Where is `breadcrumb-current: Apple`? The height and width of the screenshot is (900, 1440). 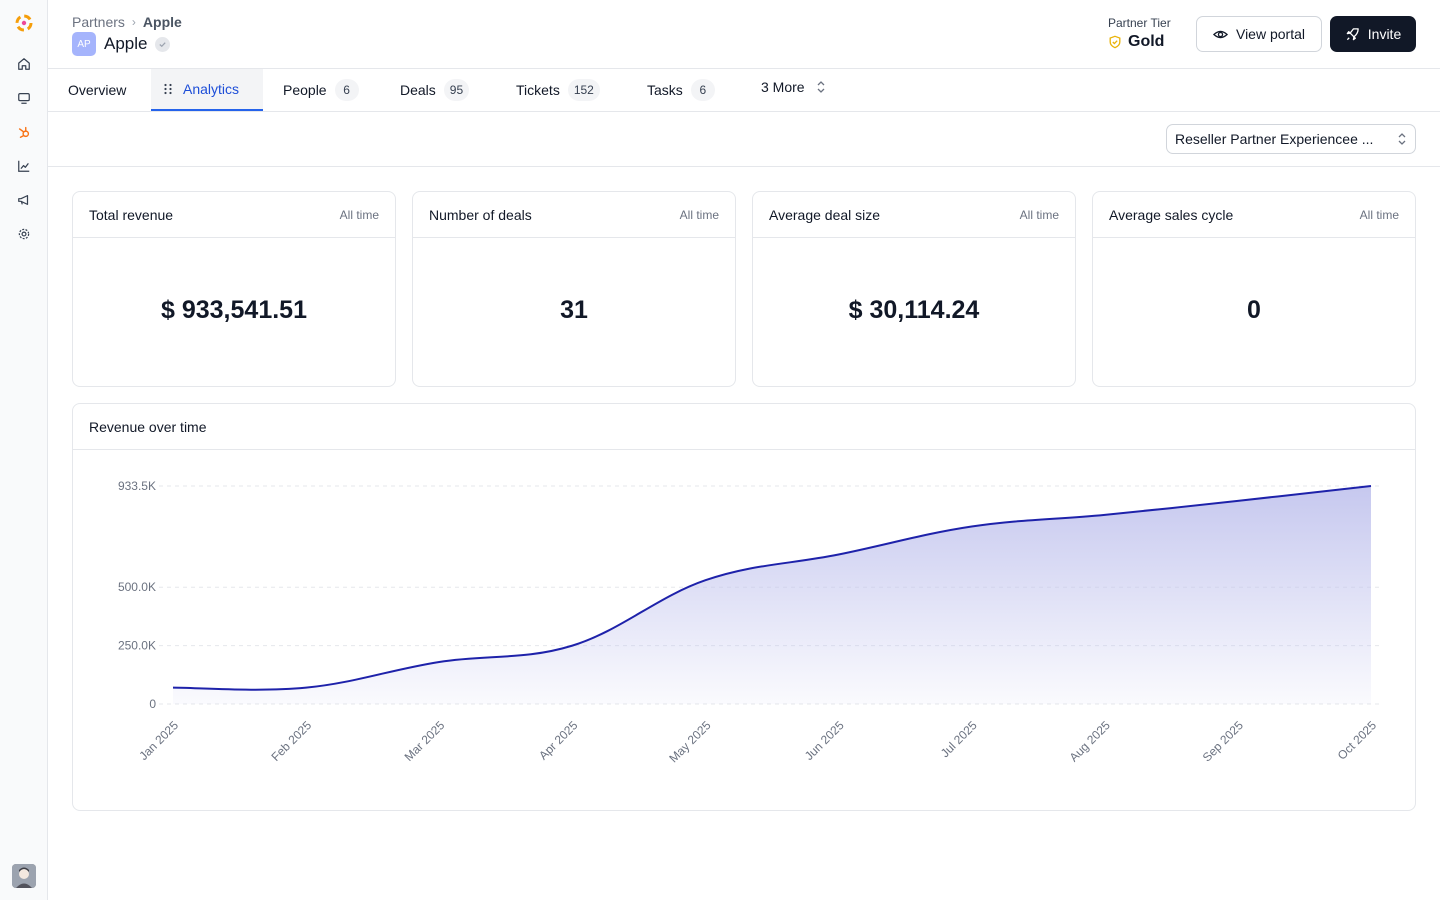 breadcrumb-current: Apple is located at coordinates (162, 22).